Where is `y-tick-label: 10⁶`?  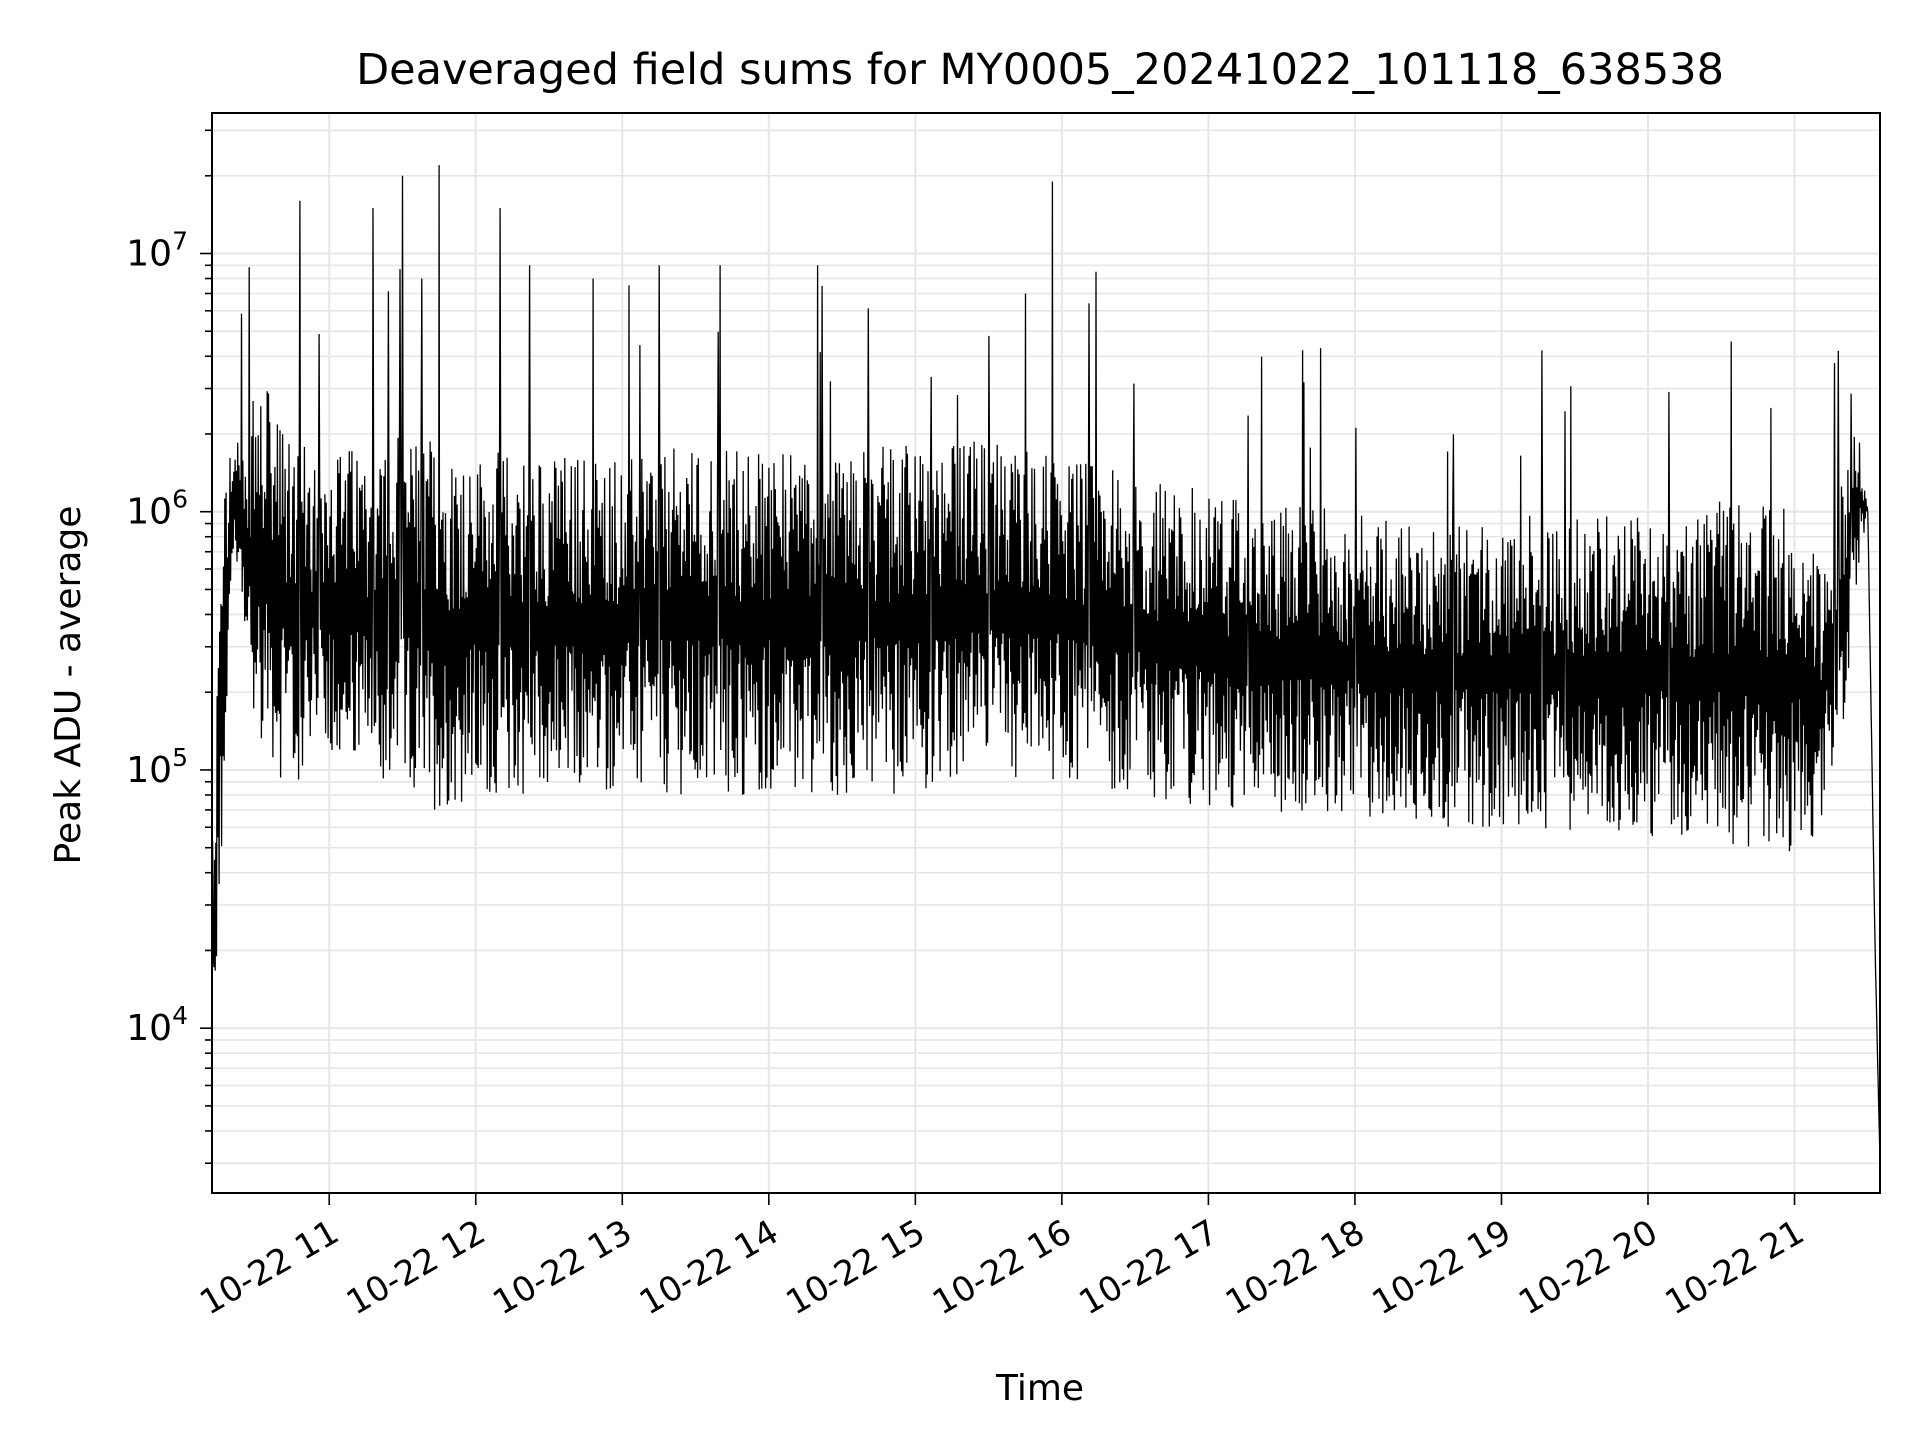 y-tick-label: 10⁶ is located at coordinates (157, 509).